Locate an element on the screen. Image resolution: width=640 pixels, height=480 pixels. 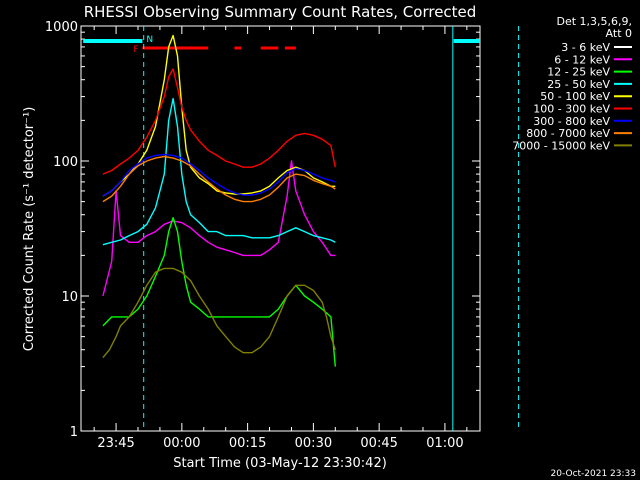
legend-header: Det 1,3,5,6,9,Att 0 is located at coordinates (594, 27).